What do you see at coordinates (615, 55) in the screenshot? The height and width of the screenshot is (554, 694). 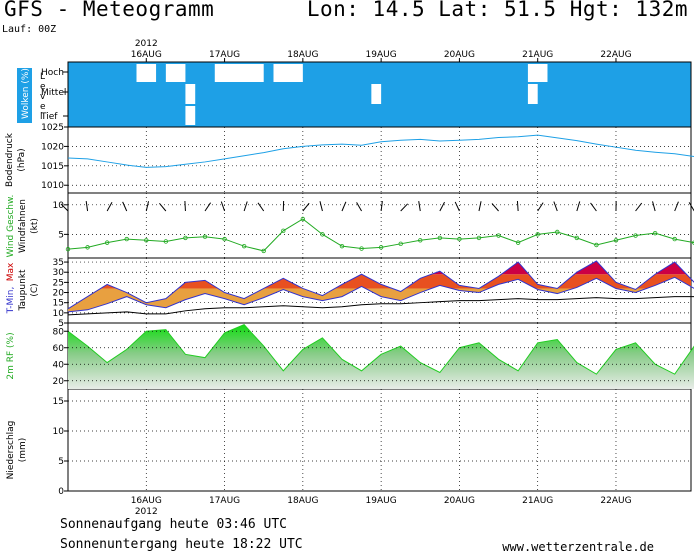 I see `x-tick-label-top: 22AUG` at bounding box center [615, 55].